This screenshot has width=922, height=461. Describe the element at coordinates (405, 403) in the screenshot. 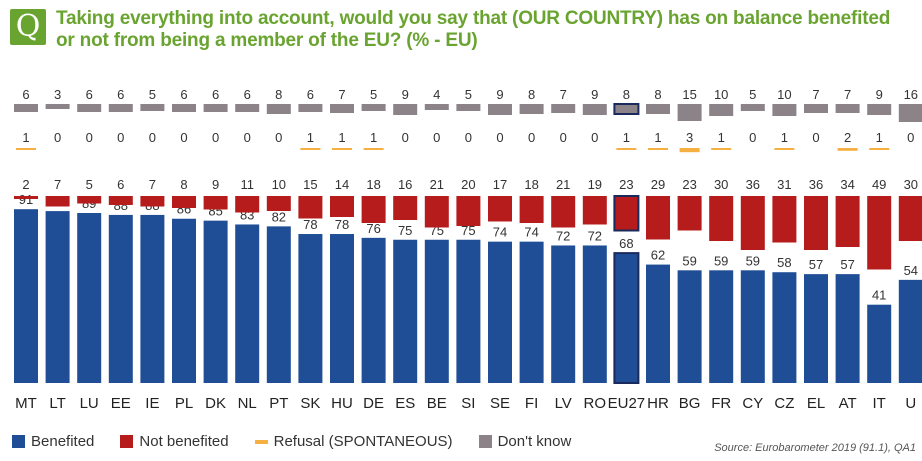

I see `category-label-es: ES` at that location.